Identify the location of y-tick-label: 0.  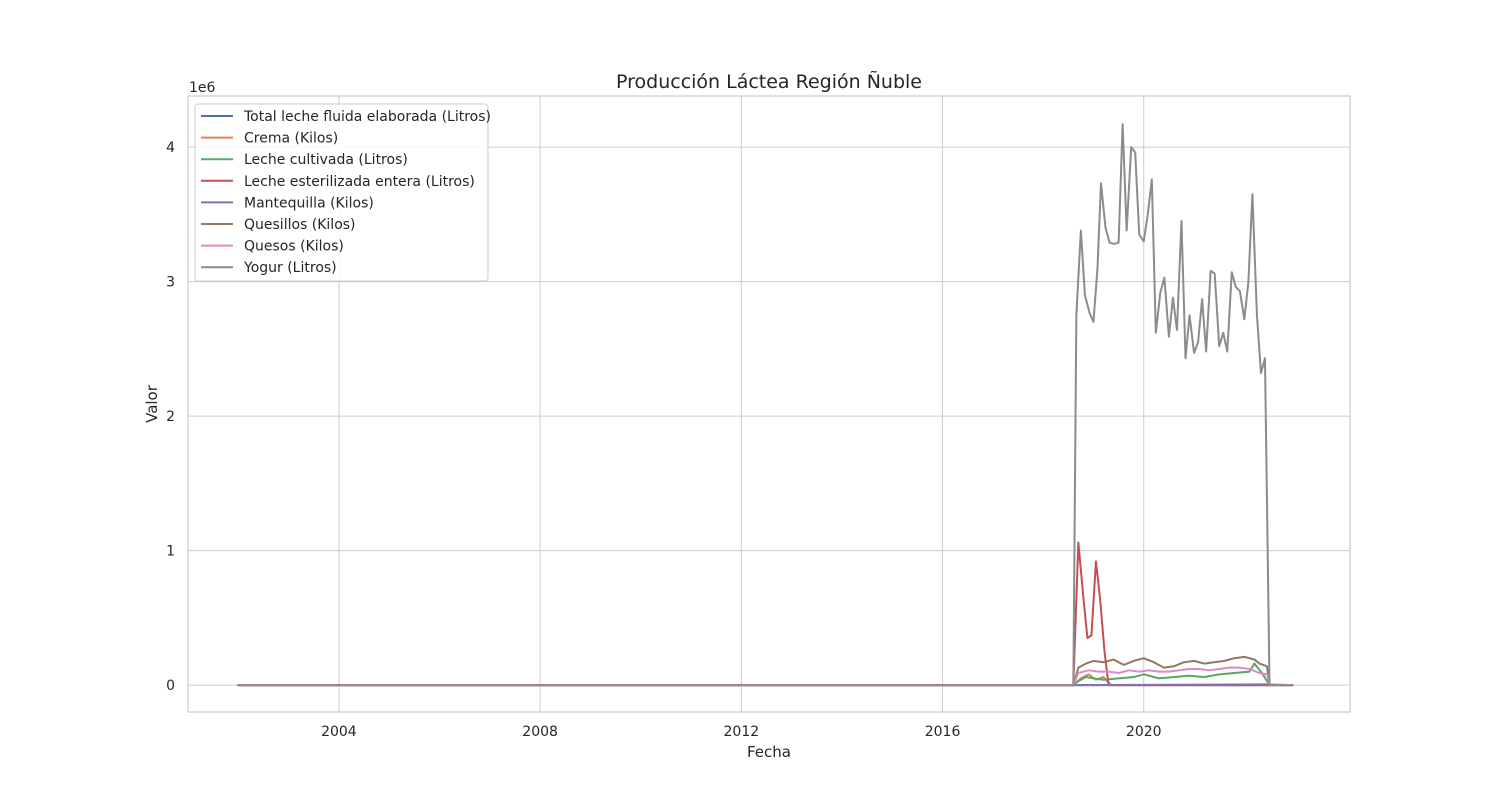
(170, 686).